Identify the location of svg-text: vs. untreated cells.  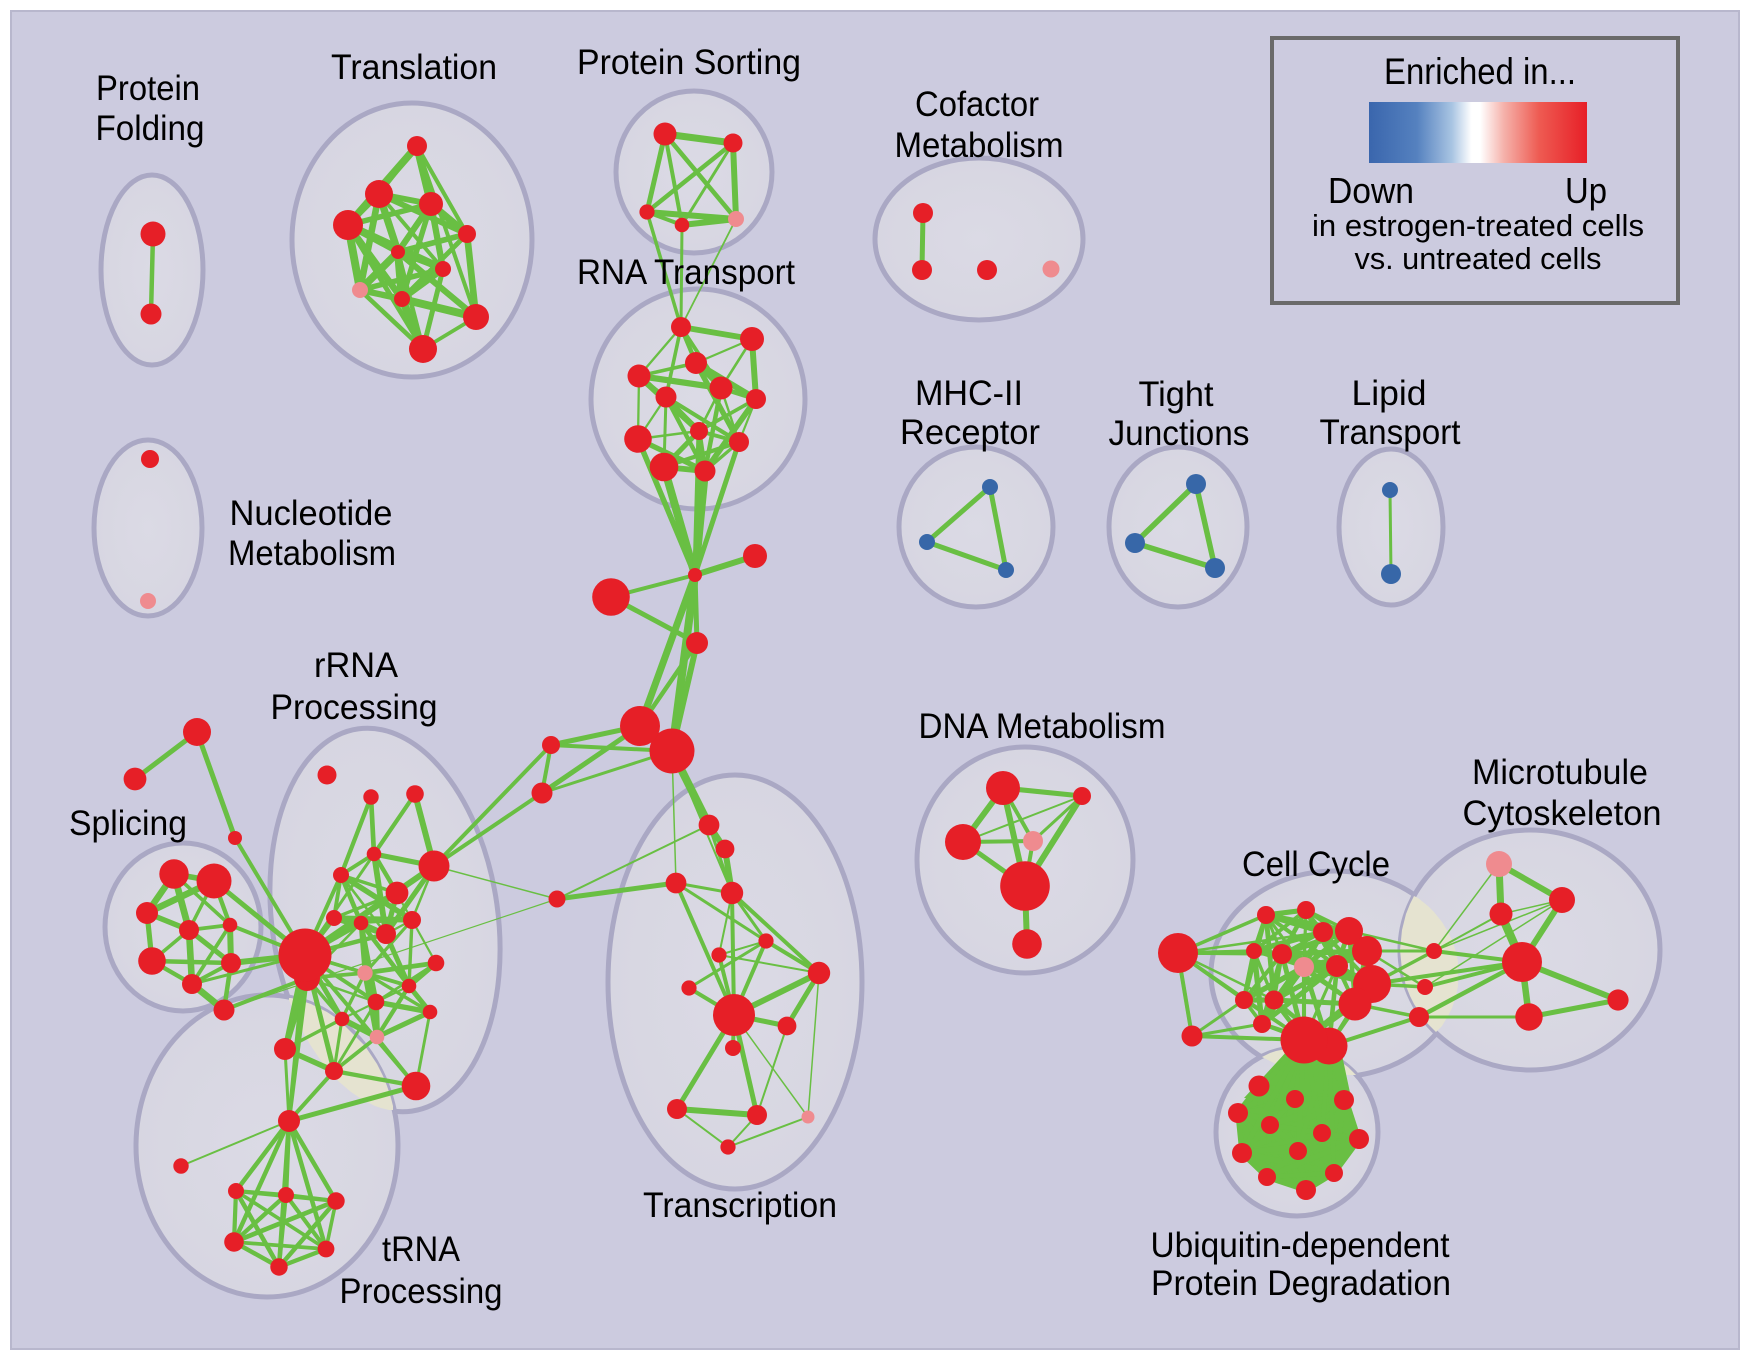
(1478, 258).